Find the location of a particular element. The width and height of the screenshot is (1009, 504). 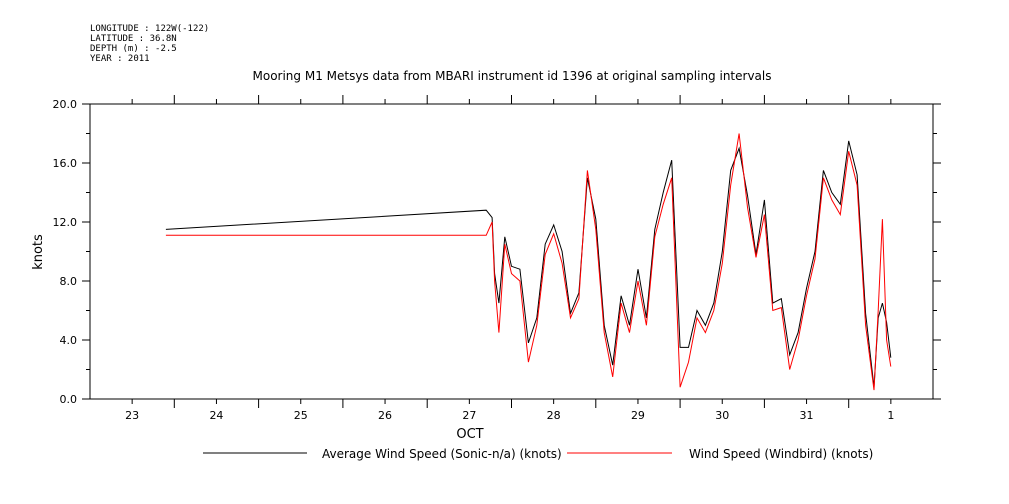

x-axis-title: OCT is located at coordinates (469, 434).